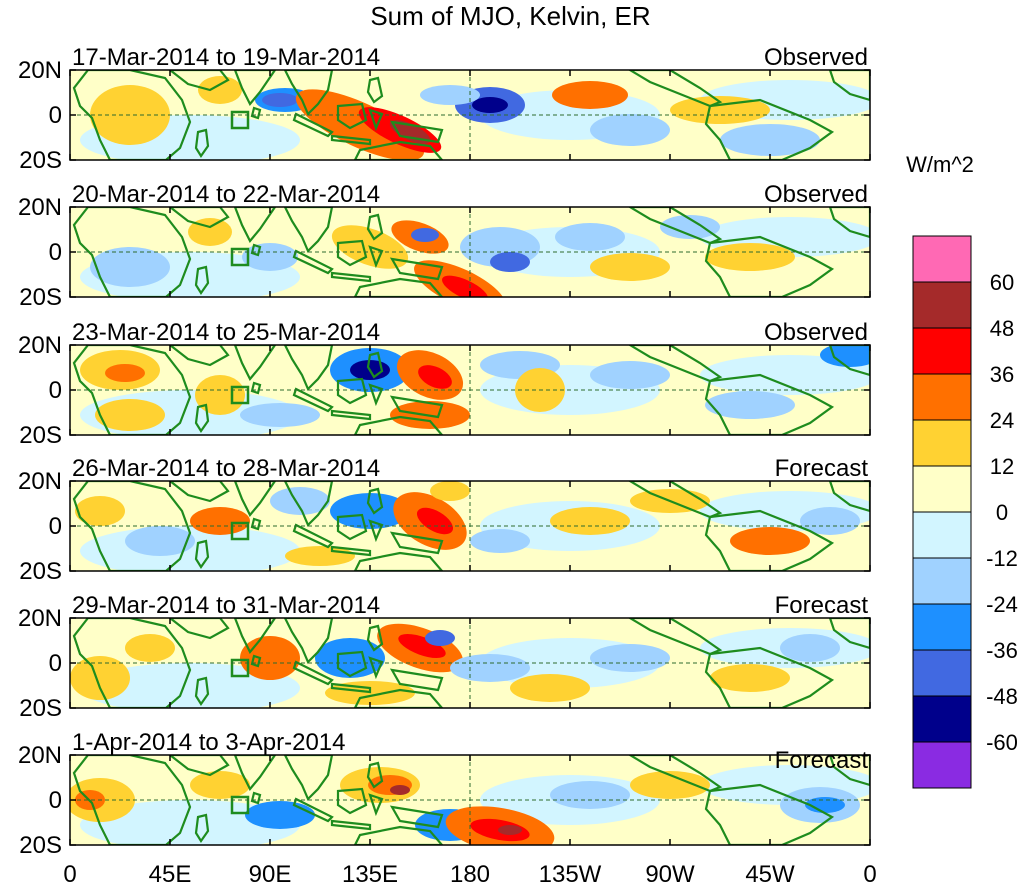 This screenshot has width=1021, height=889. Describe the element at coordinates (570, 874) in the screenshot. I see `lon-label: 135W` at that location.